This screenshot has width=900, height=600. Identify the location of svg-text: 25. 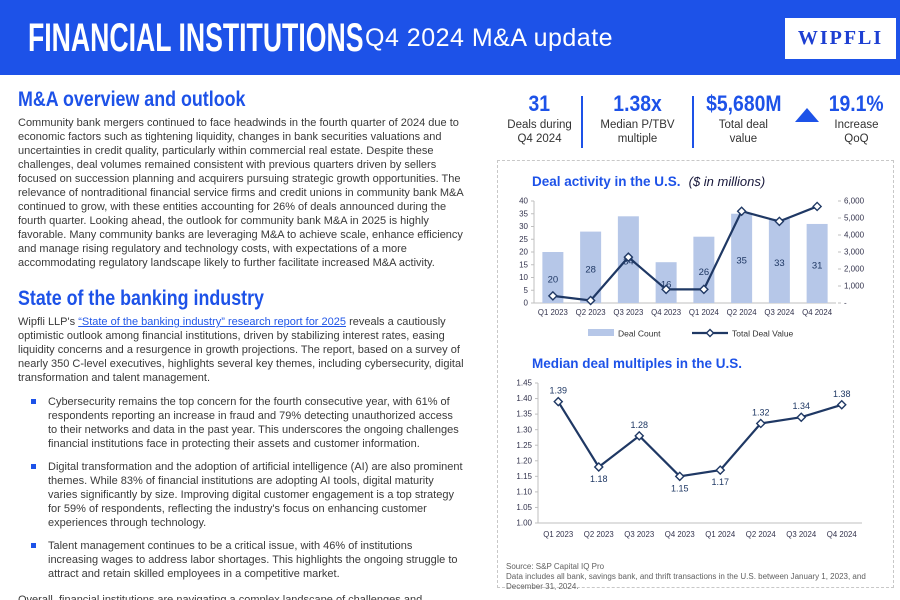
(523, 239).